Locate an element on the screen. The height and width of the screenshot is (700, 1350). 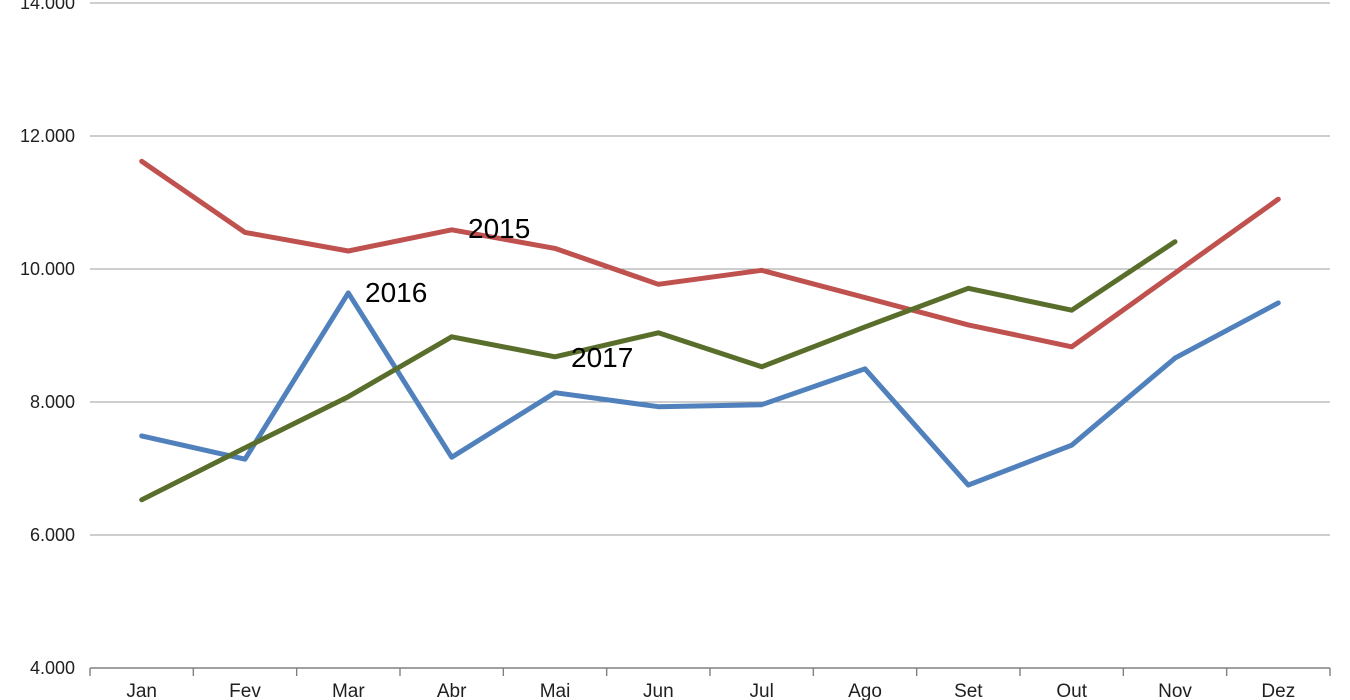
x-tick-label: Dez is located at coordinates (1278, 690).